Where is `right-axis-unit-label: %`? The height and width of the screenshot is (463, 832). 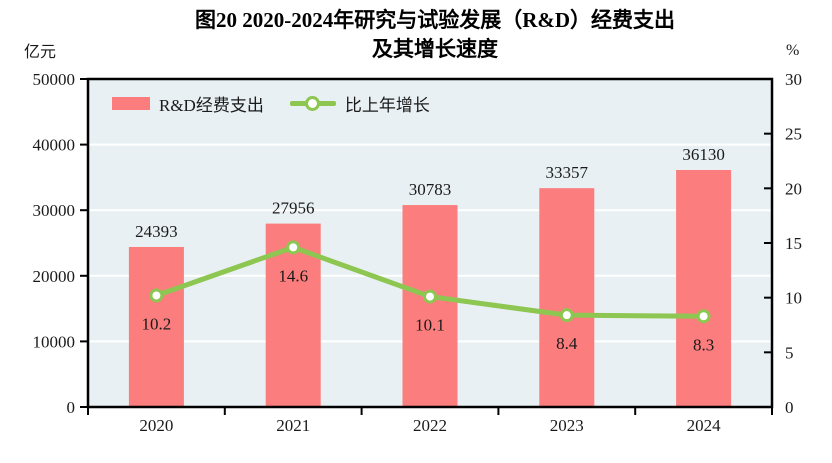
right-axis-unit-label: % is located at coordinates (793, 50).